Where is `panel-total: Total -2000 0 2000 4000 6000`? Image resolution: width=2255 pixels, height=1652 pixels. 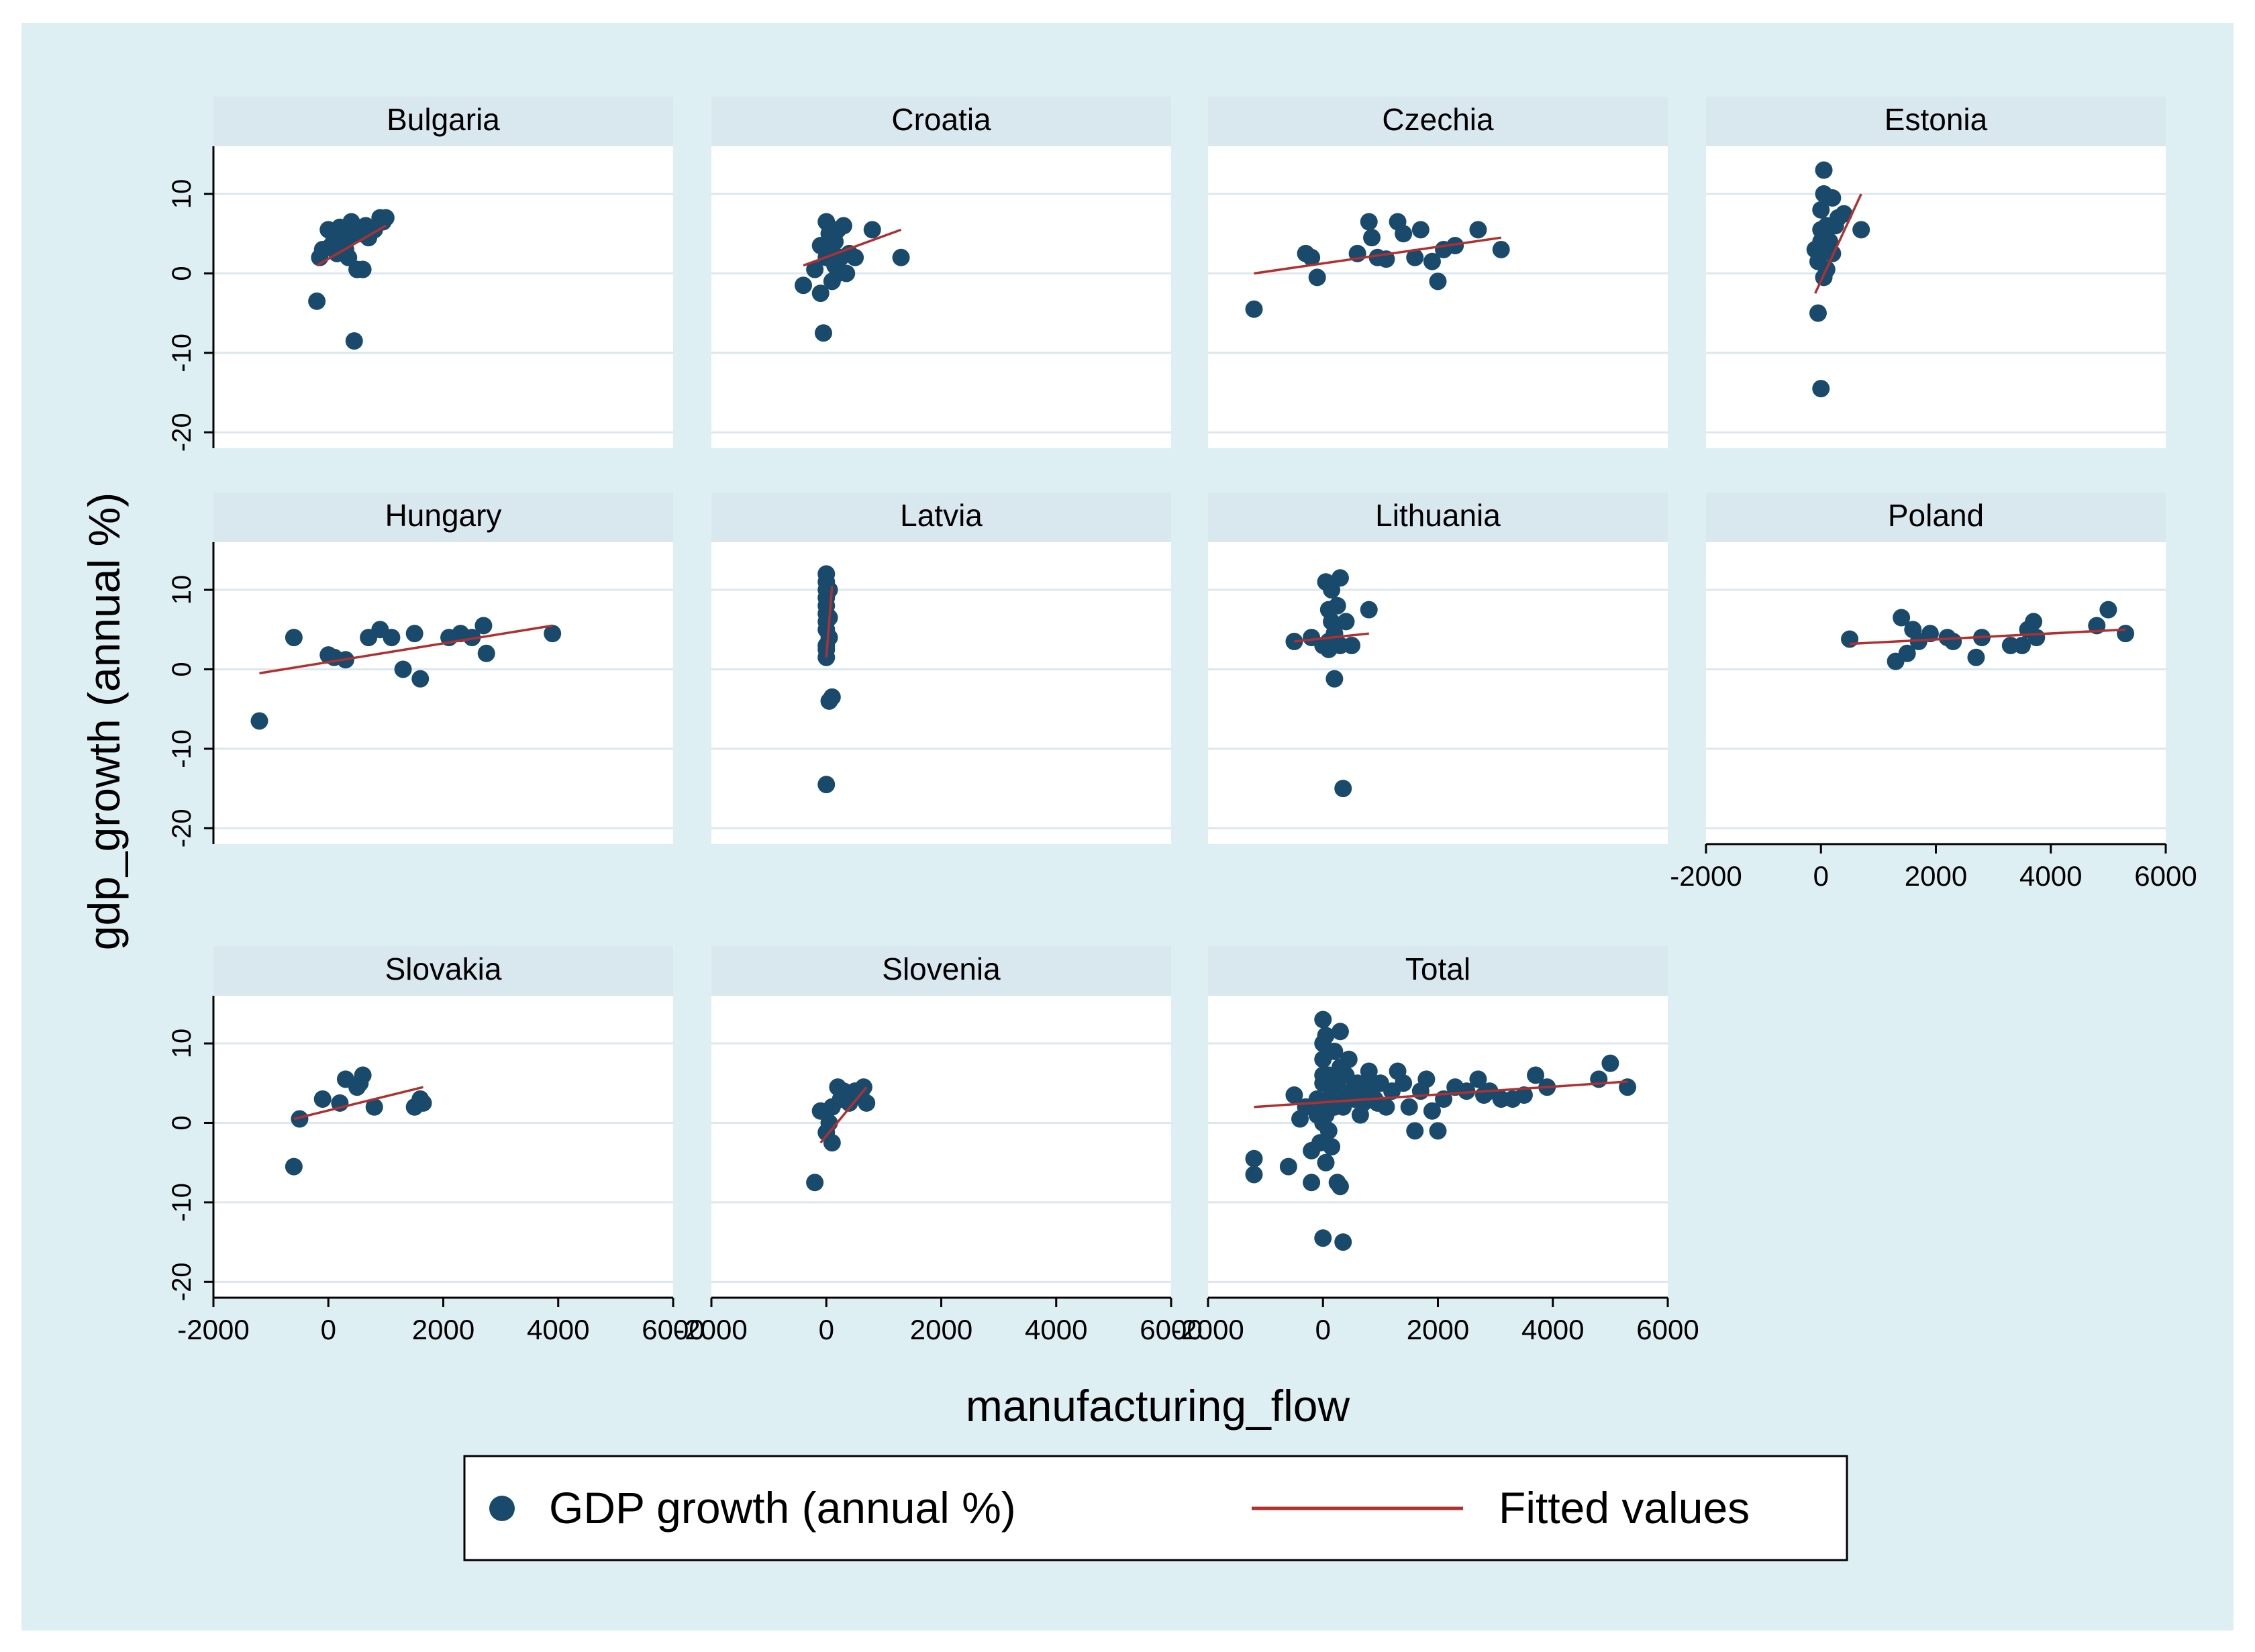 panel-total: Total -2000 0 2000 4000 6000 is located at coordinates (1435, 1145).